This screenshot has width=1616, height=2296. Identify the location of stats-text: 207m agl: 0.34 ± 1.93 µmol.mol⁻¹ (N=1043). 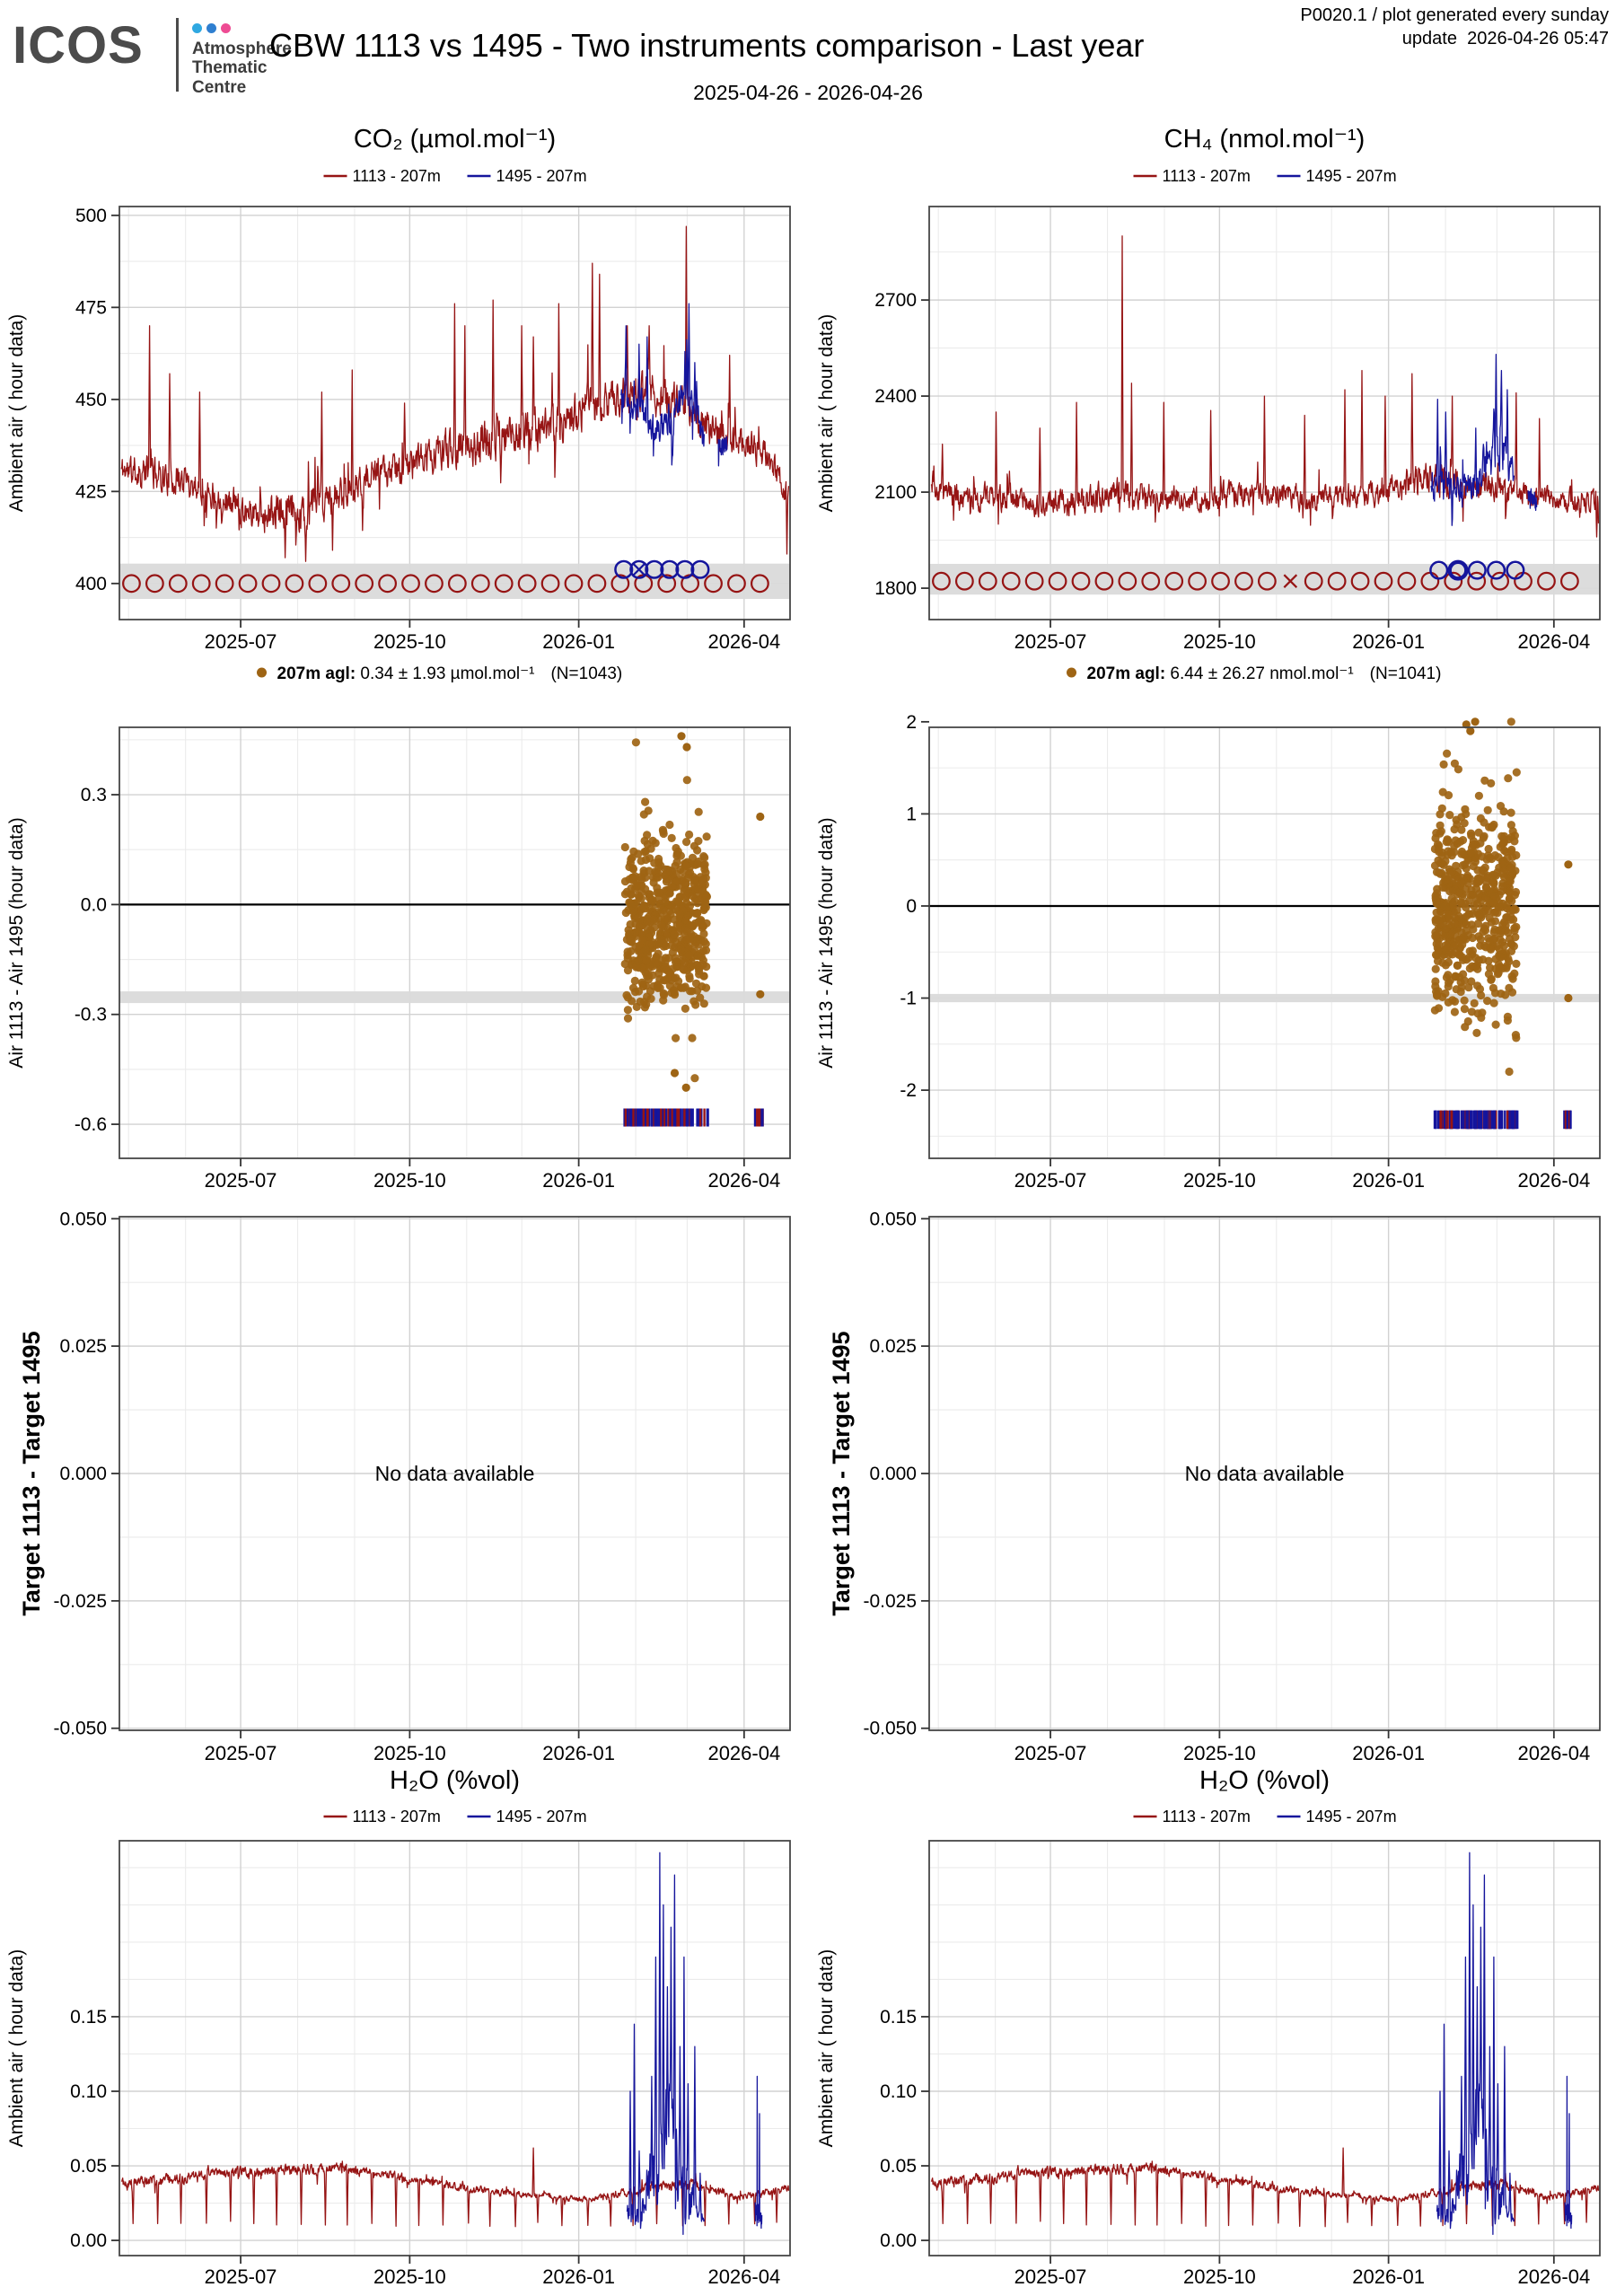
(450, 673).